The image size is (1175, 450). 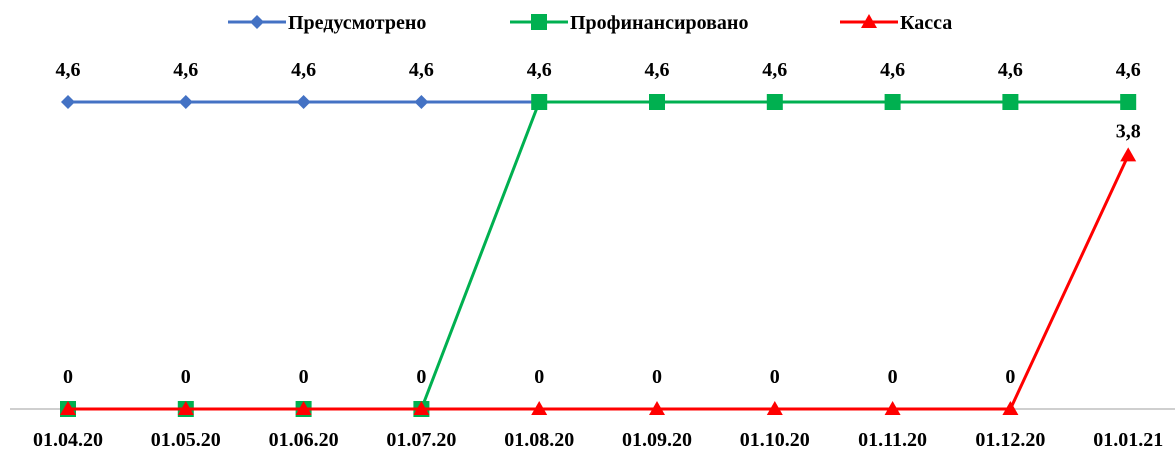 I want to click on legend: Предусмотрено Профинансировано Касса, so click(x=590, y=23).